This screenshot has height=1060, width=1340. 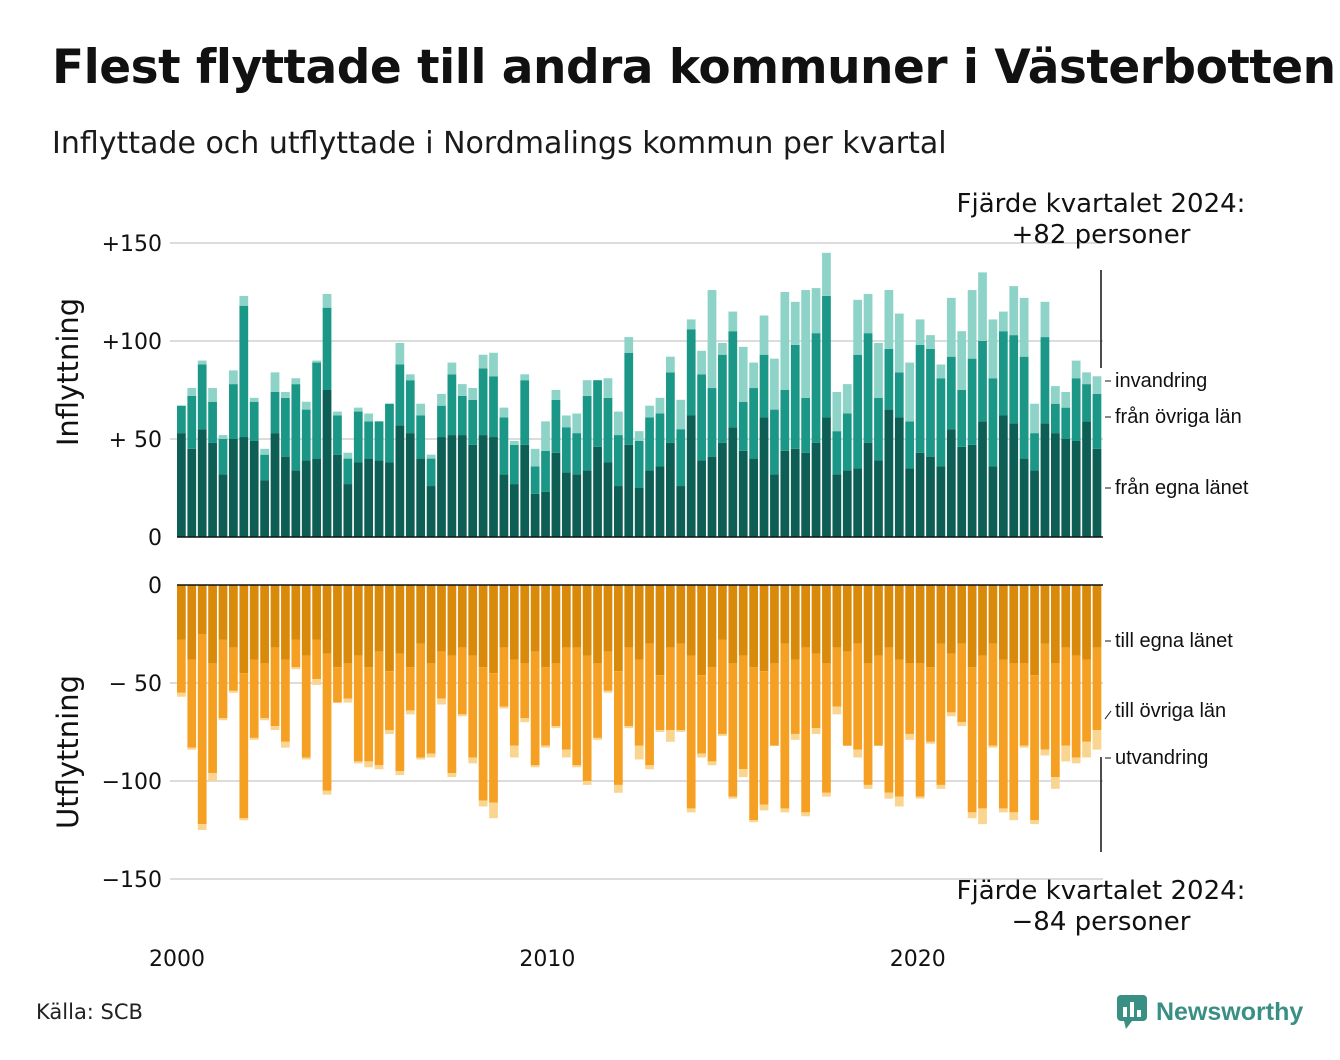 What do you see at coordinates (132, 880) in the screenshot?
I see `y-tick-label-out-3: −150` at bounding box center [132, 880].